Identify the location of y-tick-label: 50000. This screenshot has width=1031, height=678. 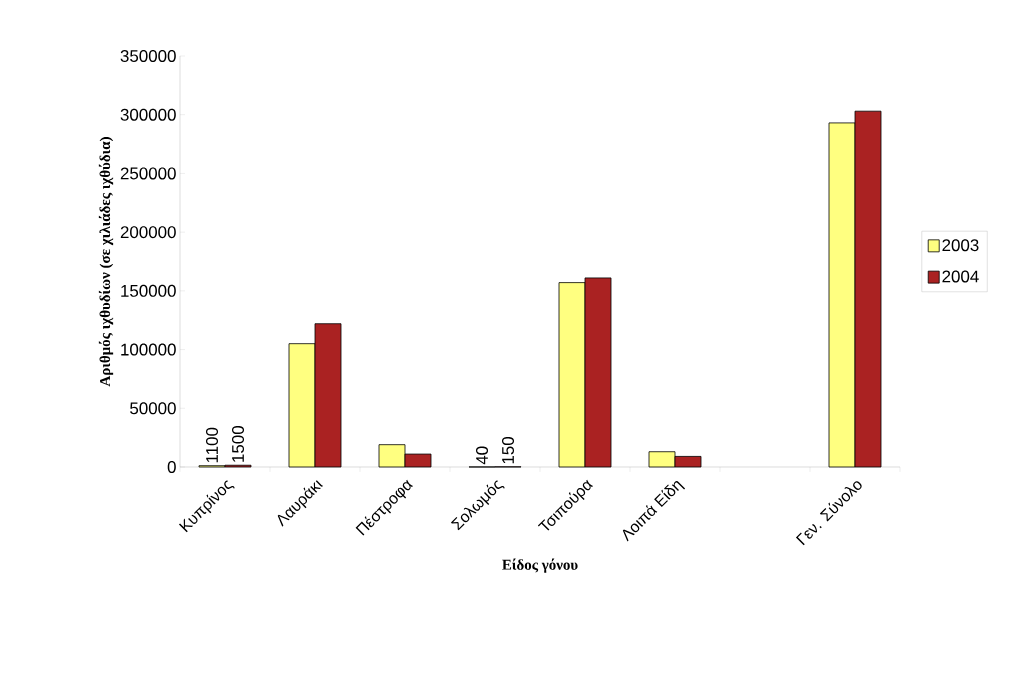
(153, 408).